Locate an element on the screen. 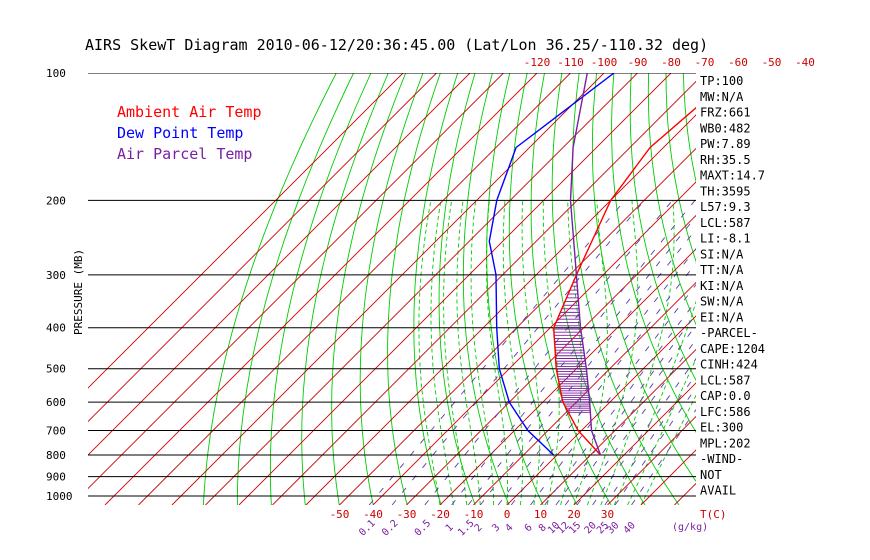 This screenshot has height=560, width=870. top-temp-tick: -90 is located at coordinates (638, 62).